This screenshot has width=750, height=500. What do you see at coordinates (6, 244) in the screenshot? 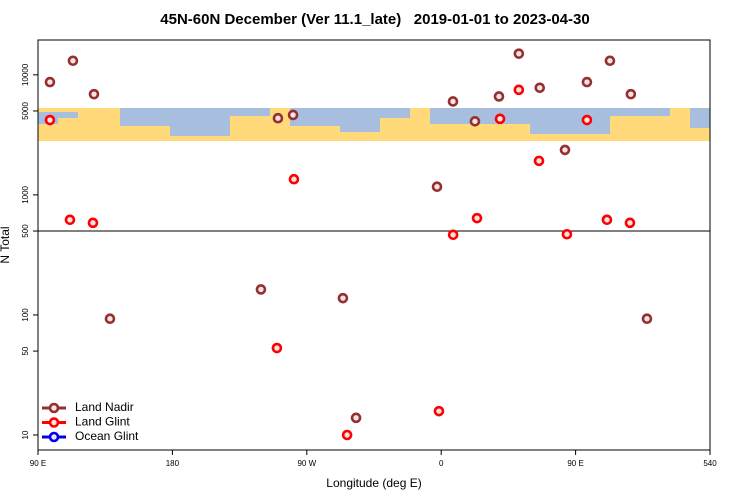
I see `y-axis-label: N Total` at bounding box center [6, 244].